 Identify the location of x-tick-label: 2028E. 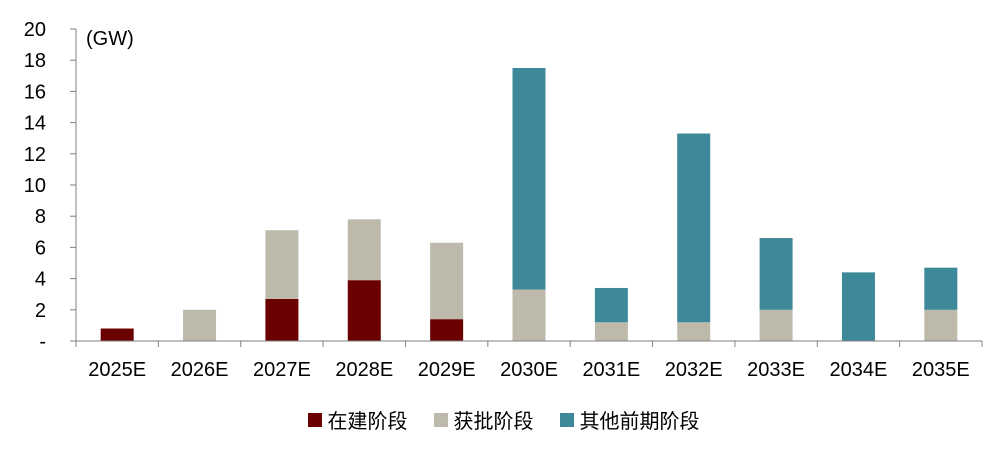
(364, 370).